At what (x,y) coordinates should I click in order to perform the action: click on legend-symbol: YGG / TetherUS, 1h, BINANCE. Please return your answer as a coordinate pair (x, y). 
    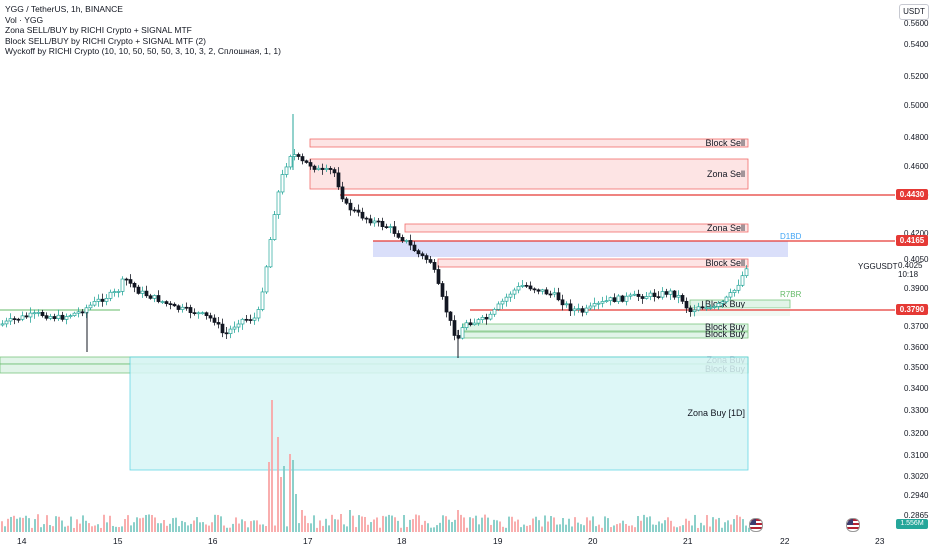
    Looking at the image, I should click on (64, 9).